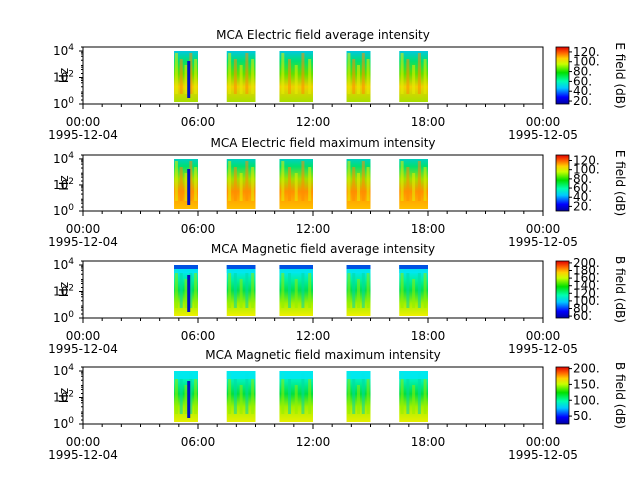 The image size is (640, 480). What do you see at coordinates (582, 309) in the screenshot?
I see `colorbar-tick-label: 80.` at bounding box center [582, 309].